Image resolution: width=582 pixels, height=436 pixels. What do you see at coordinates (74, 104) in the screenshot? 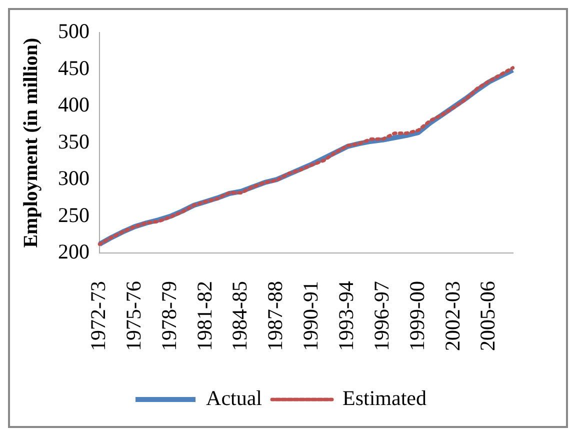
I see `y-tick-label: 400` at bounding box center [74, 104].